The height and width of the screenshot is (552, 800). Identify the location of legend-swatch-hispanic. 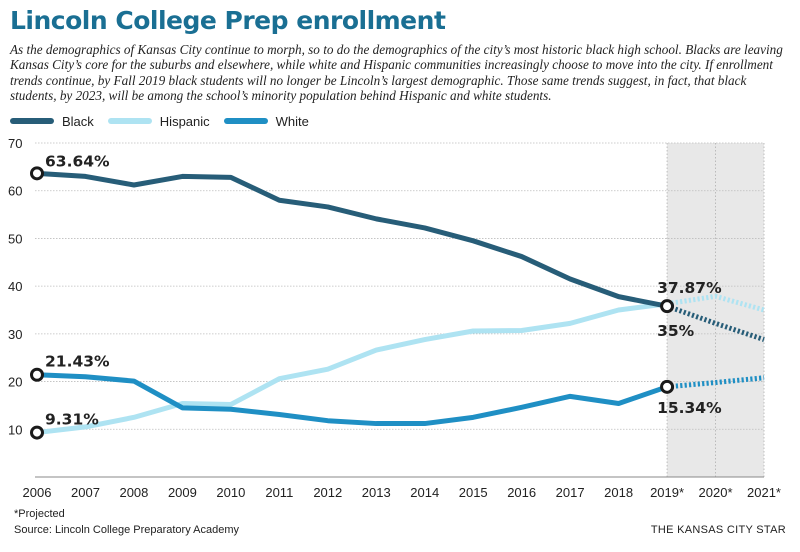
(129, 121).